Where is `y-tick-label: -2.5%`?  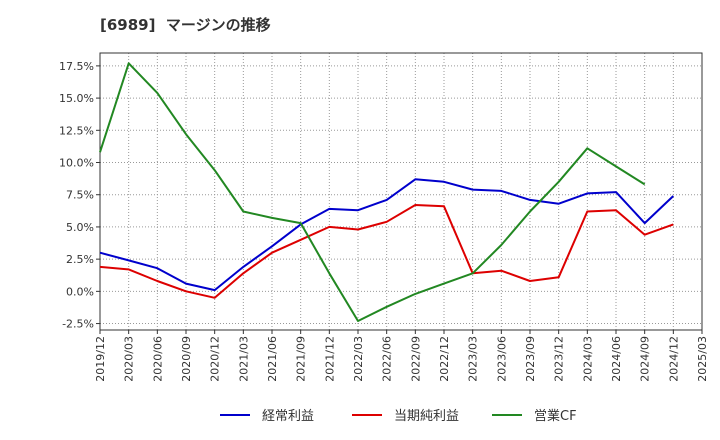 y-tick-label: -2.5% is located at coordinates (78, 324).